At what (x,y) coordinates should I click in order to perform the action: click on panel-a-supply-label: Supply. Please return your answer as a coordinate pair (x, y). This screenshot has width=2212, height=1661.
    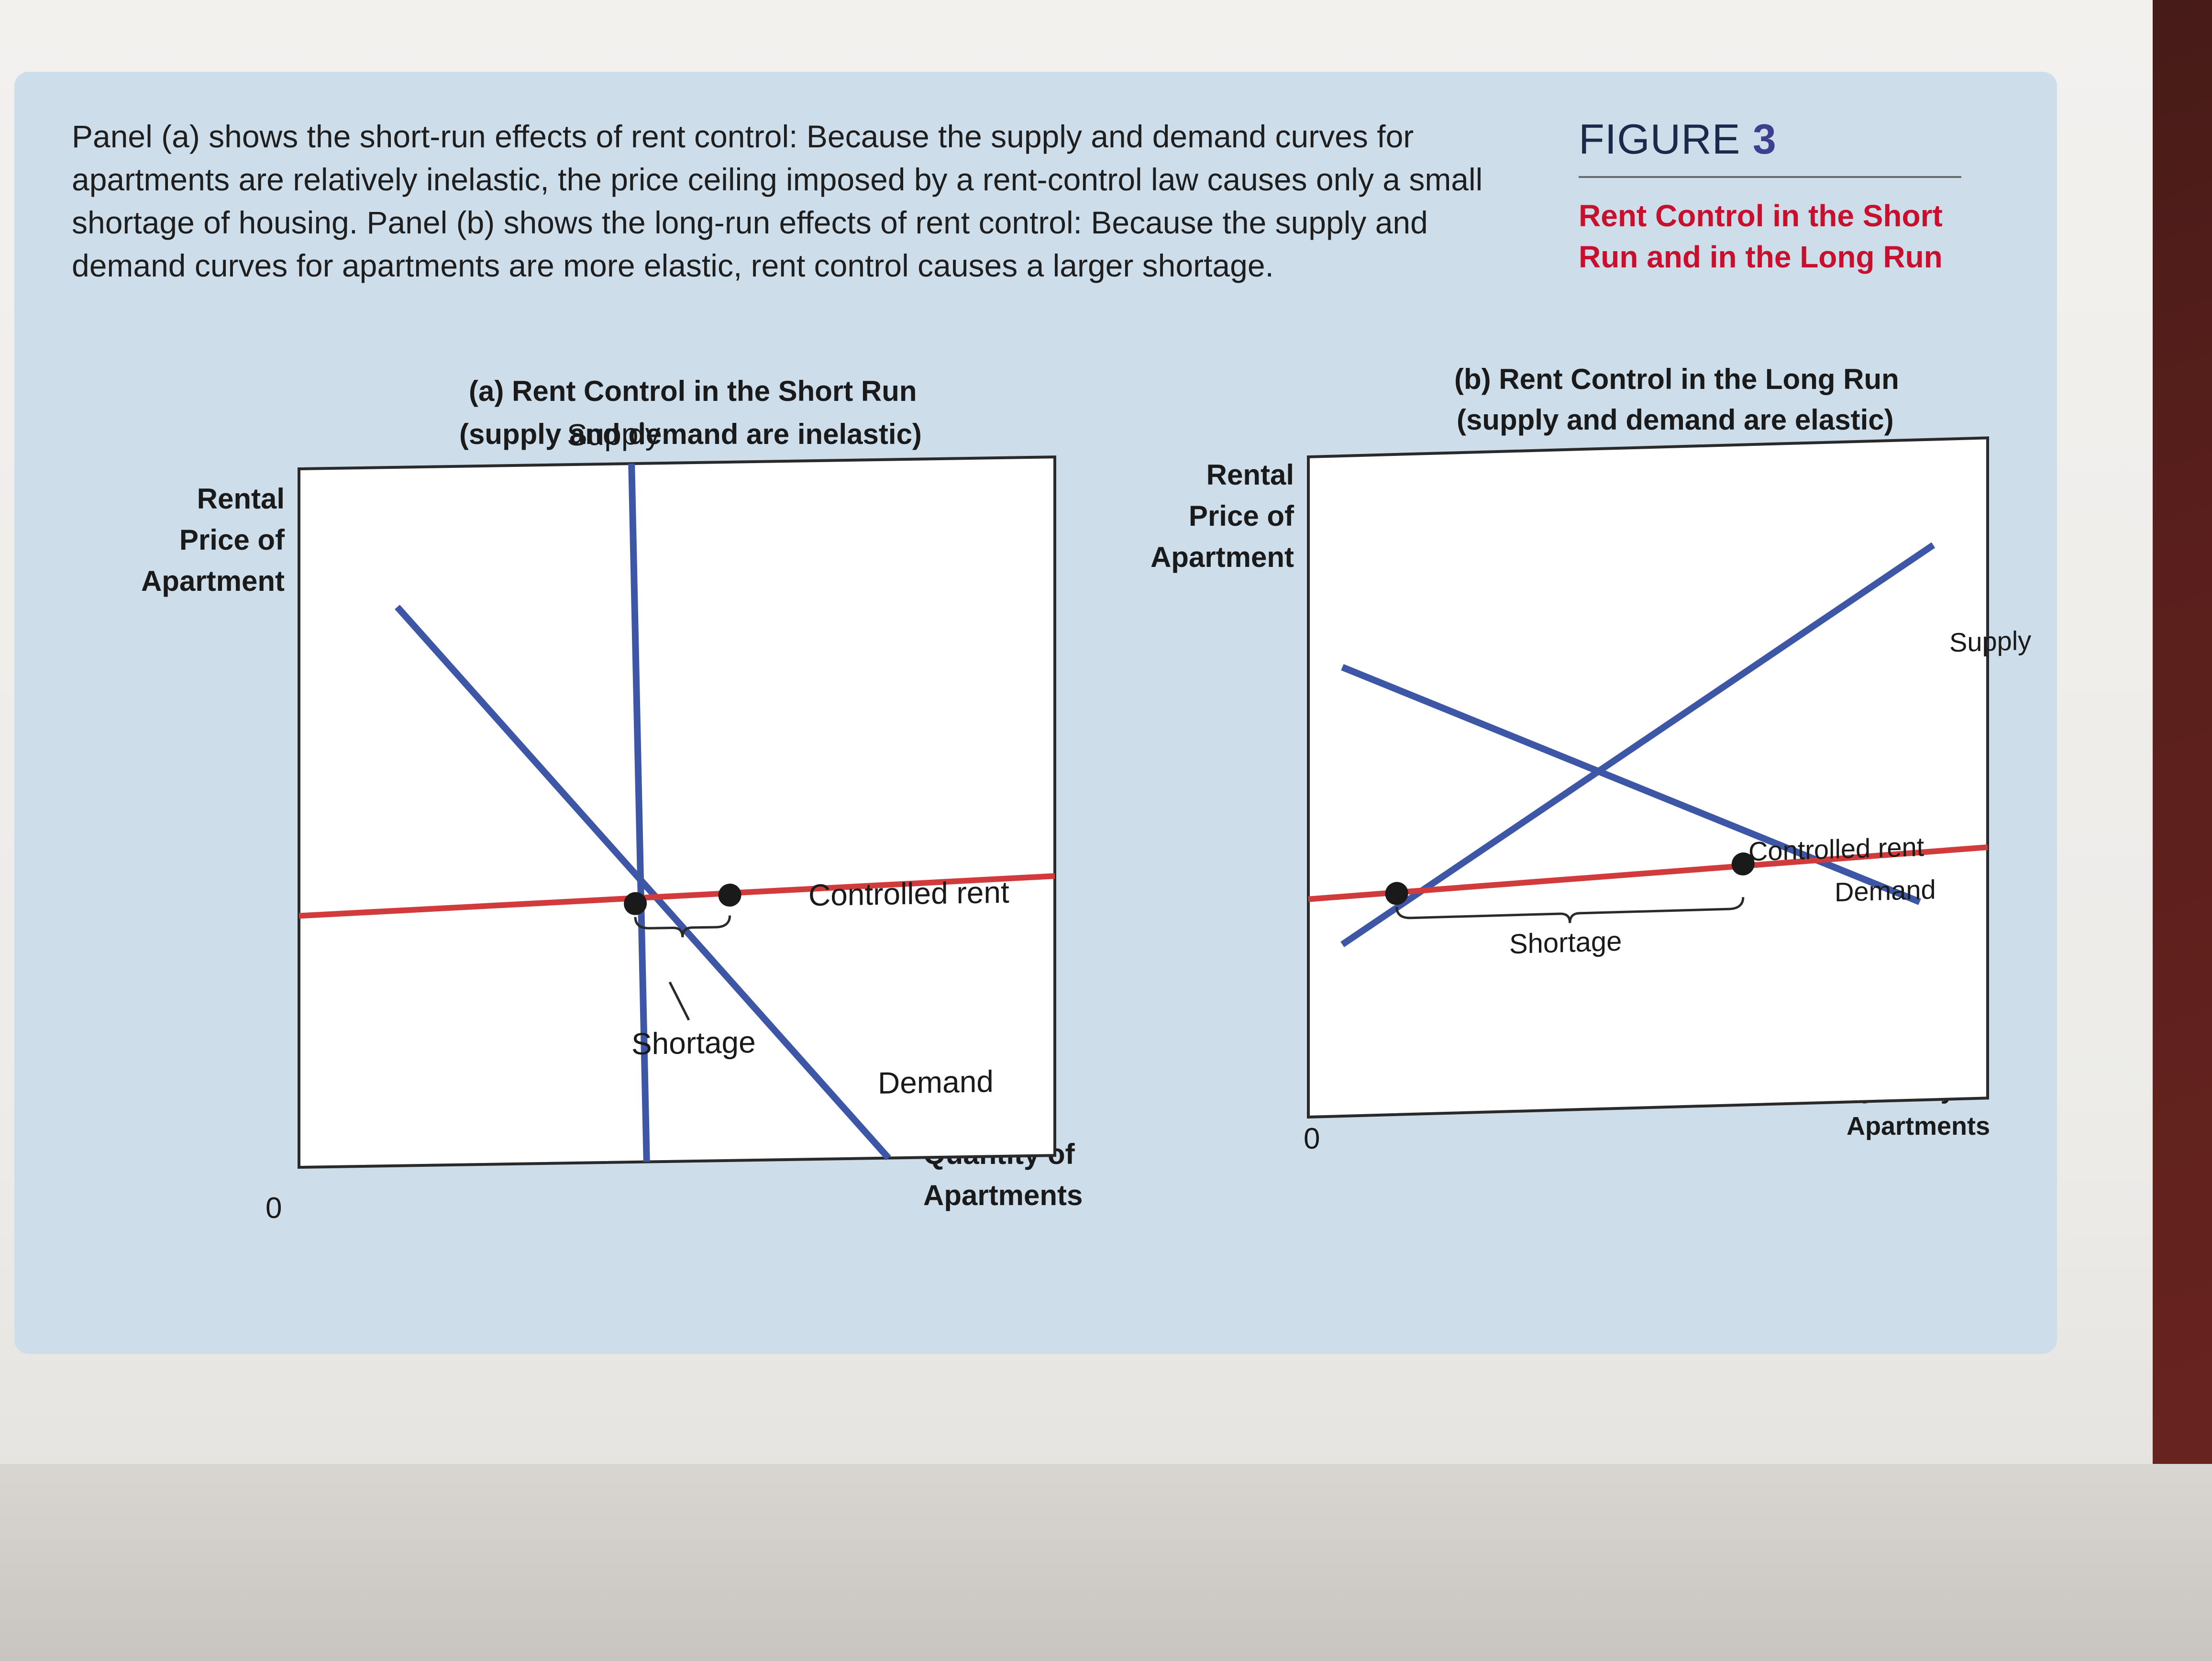
    Looking at the image, I should click on (614, 434).